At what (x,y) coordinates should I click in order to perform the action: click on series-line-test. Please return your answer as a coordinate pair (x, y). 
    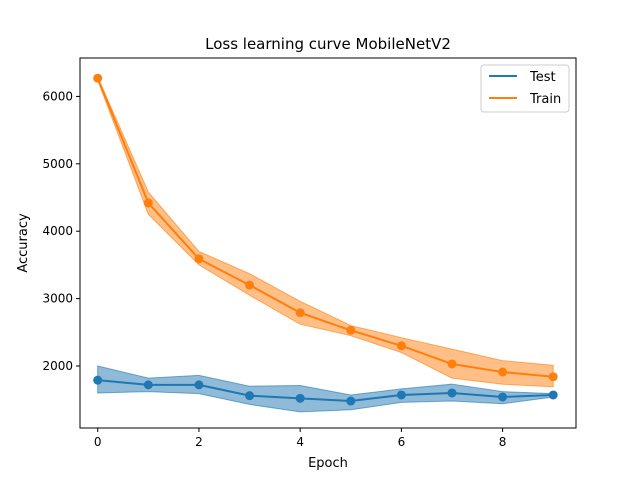
    Looking at the image, I should click on (325, 391).